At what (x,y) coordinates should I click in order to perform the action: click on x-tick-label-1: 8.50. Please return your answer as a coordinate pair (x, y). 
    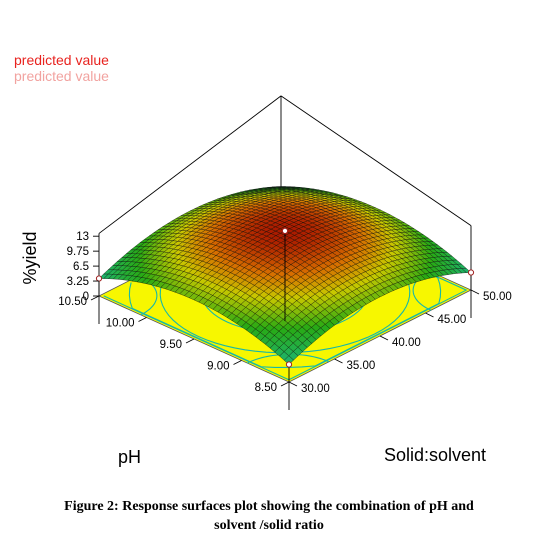
    Looking at the image, I should click on (266, 388).